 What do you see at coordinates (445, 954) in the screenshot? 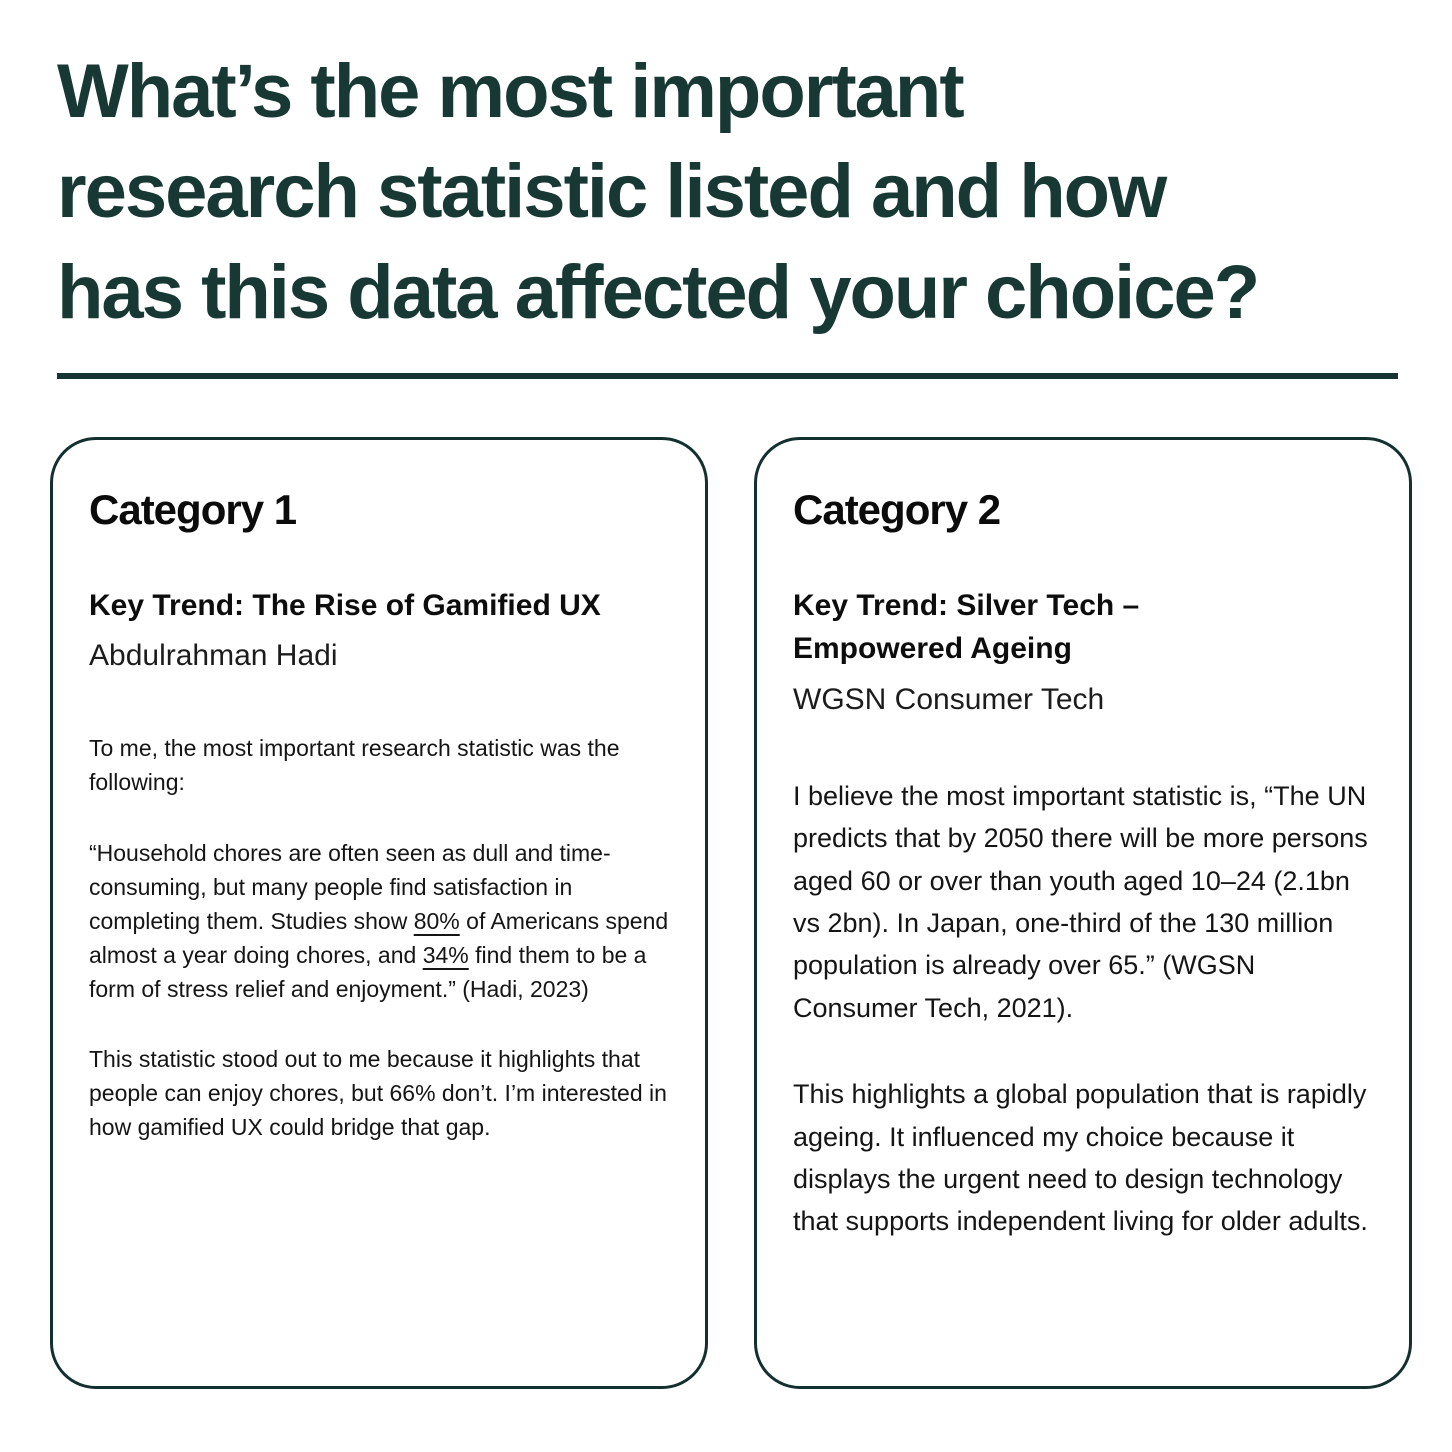
I see `underlined-statistic: 34%` at bounding box center [445, 954].